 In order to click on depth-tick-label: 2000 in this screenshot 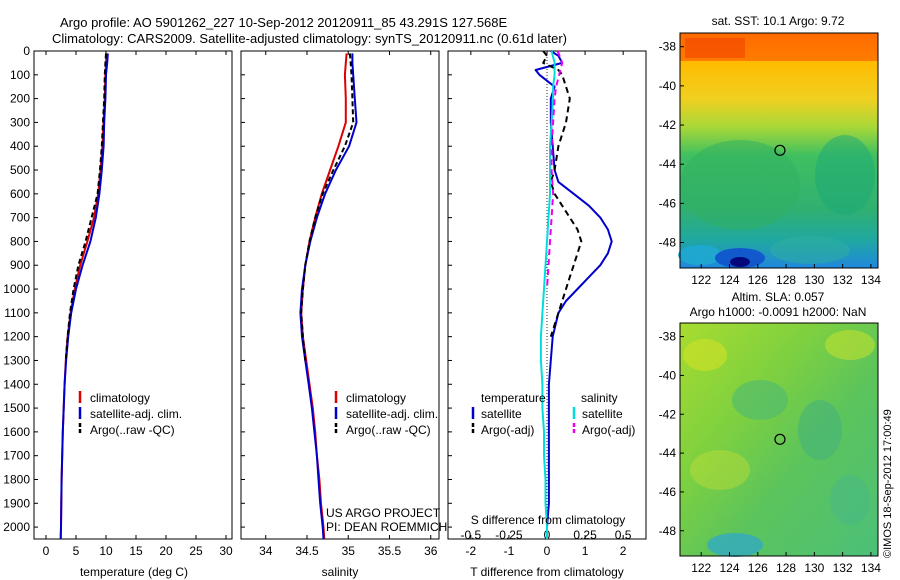, I will do `click(16, 527)`.